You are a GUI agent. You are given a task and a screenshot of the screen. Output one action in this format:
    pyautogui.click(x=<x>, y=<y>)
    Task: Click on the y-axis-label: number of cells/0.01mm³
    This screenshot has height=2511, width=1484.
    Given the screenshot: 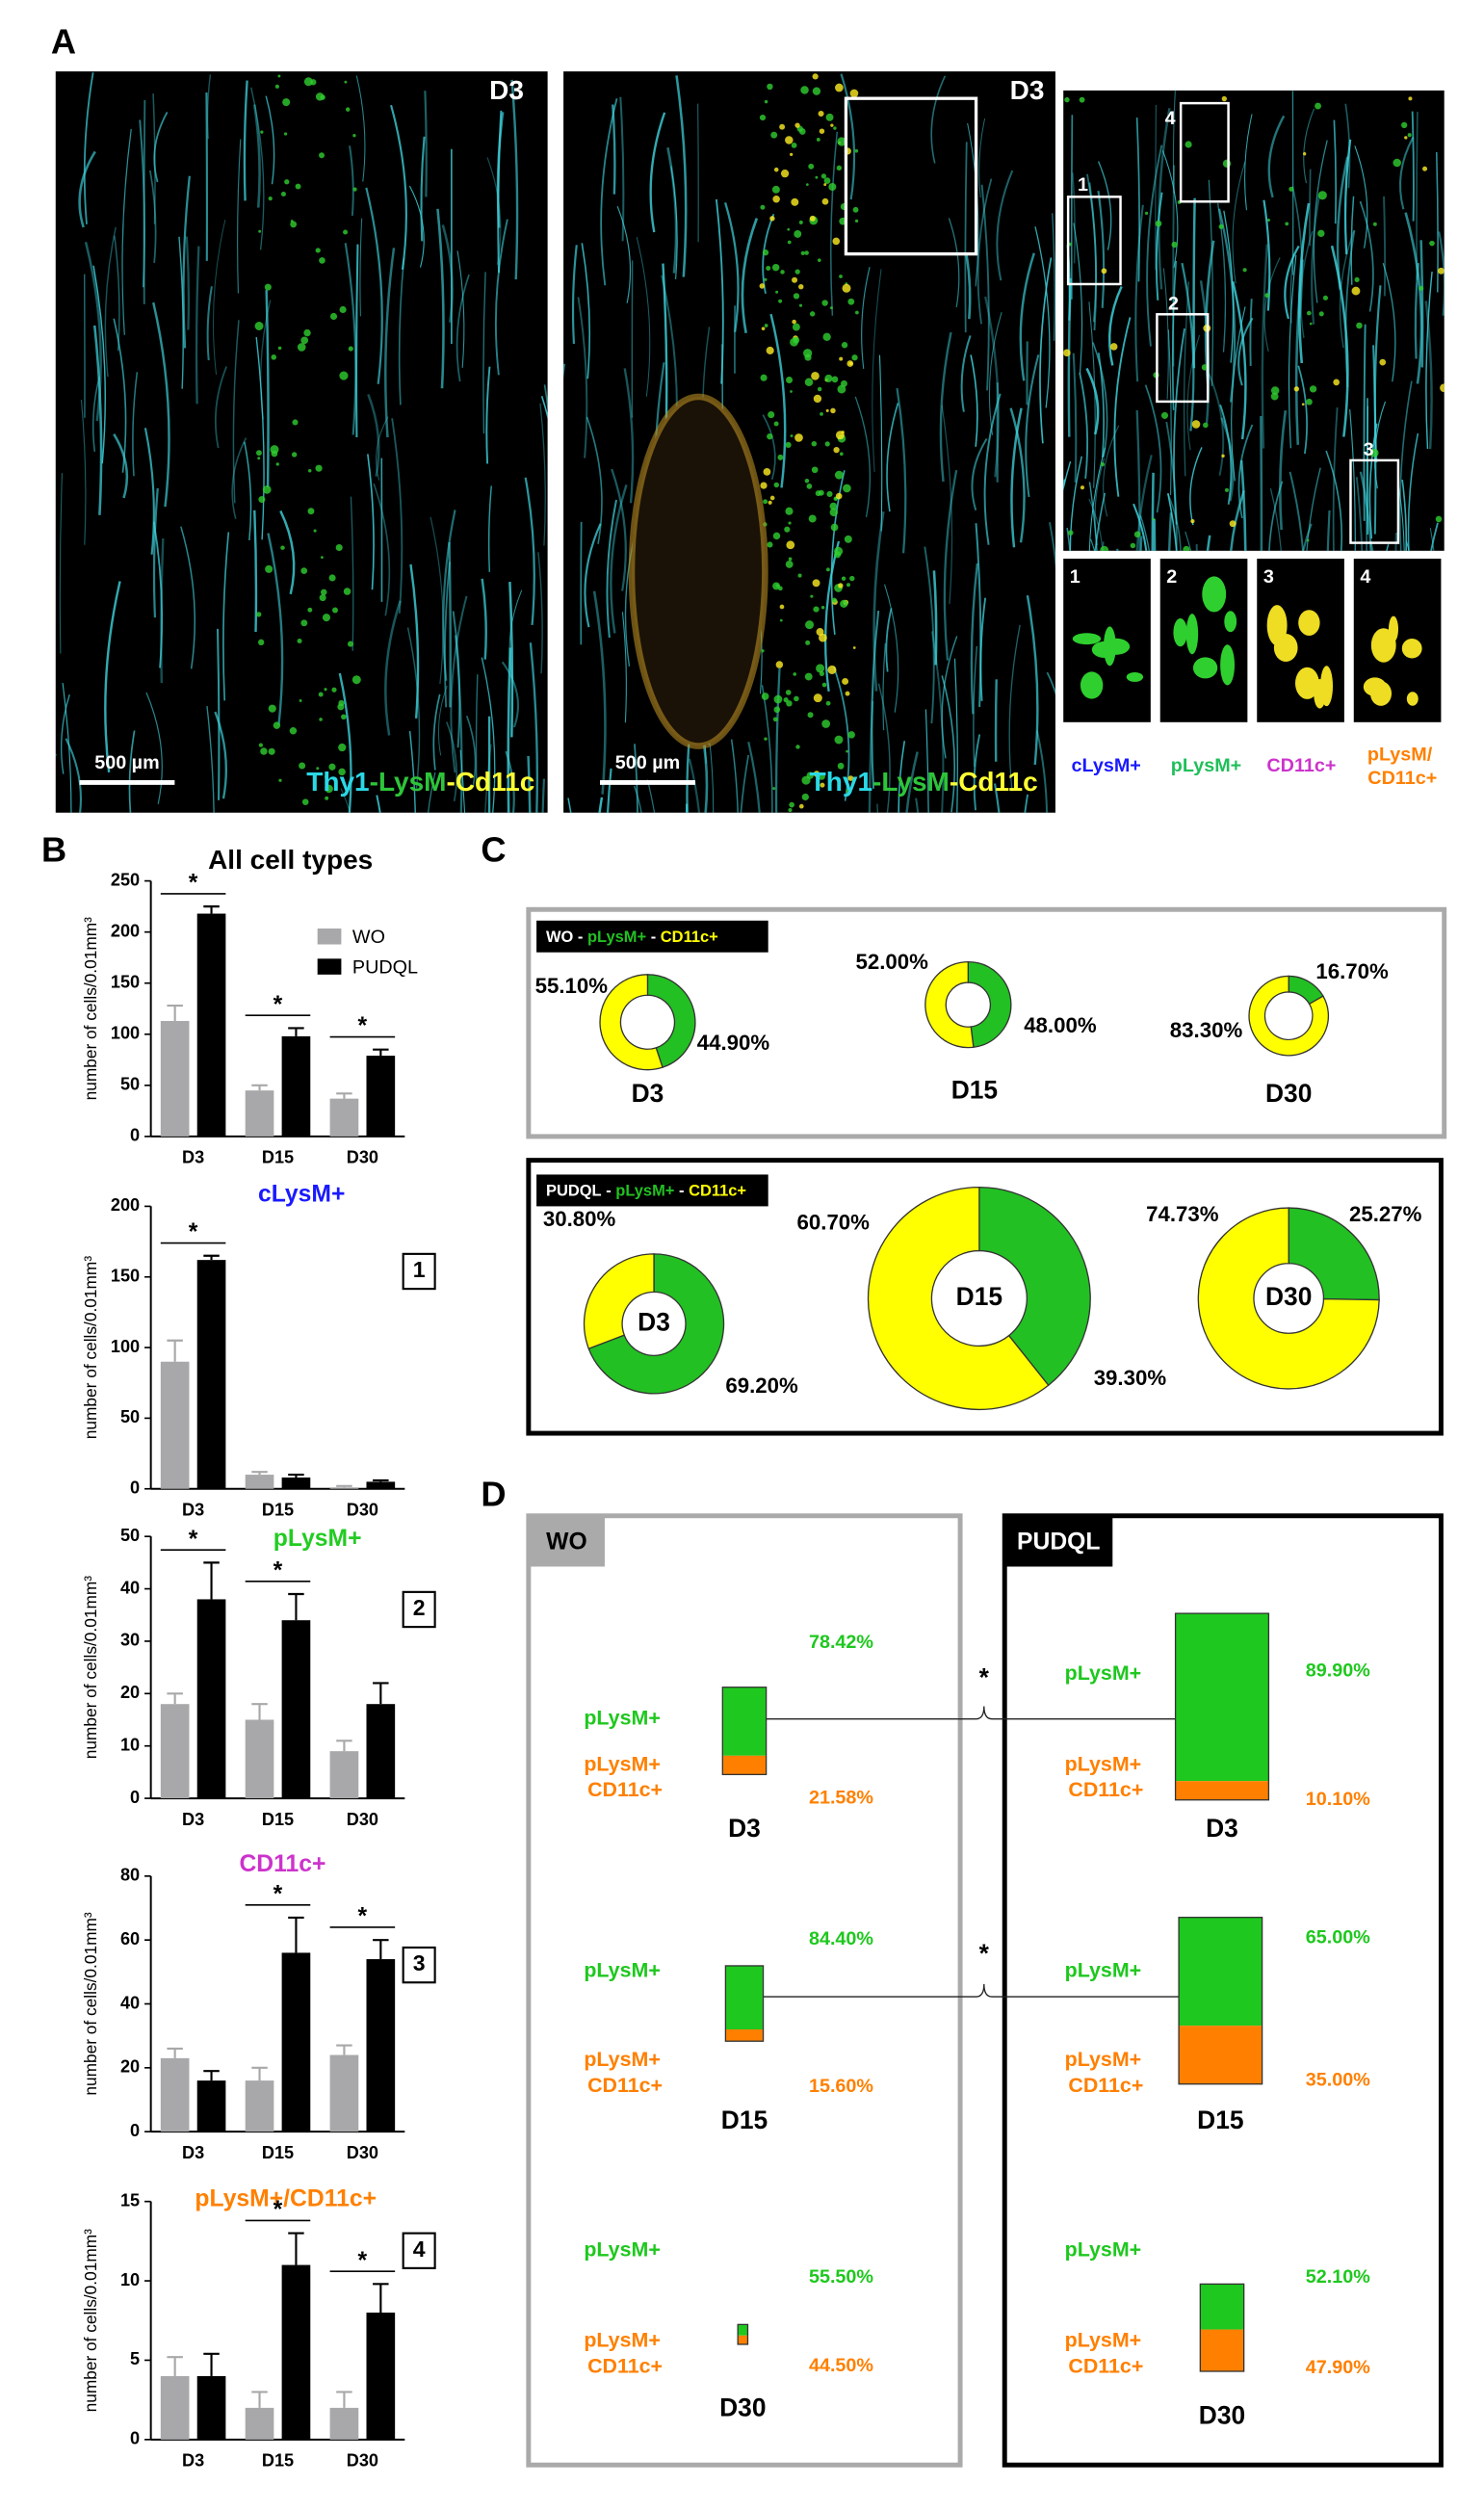 What is the action you would take?
    pyautogui.click(x=90, y=1348)
    